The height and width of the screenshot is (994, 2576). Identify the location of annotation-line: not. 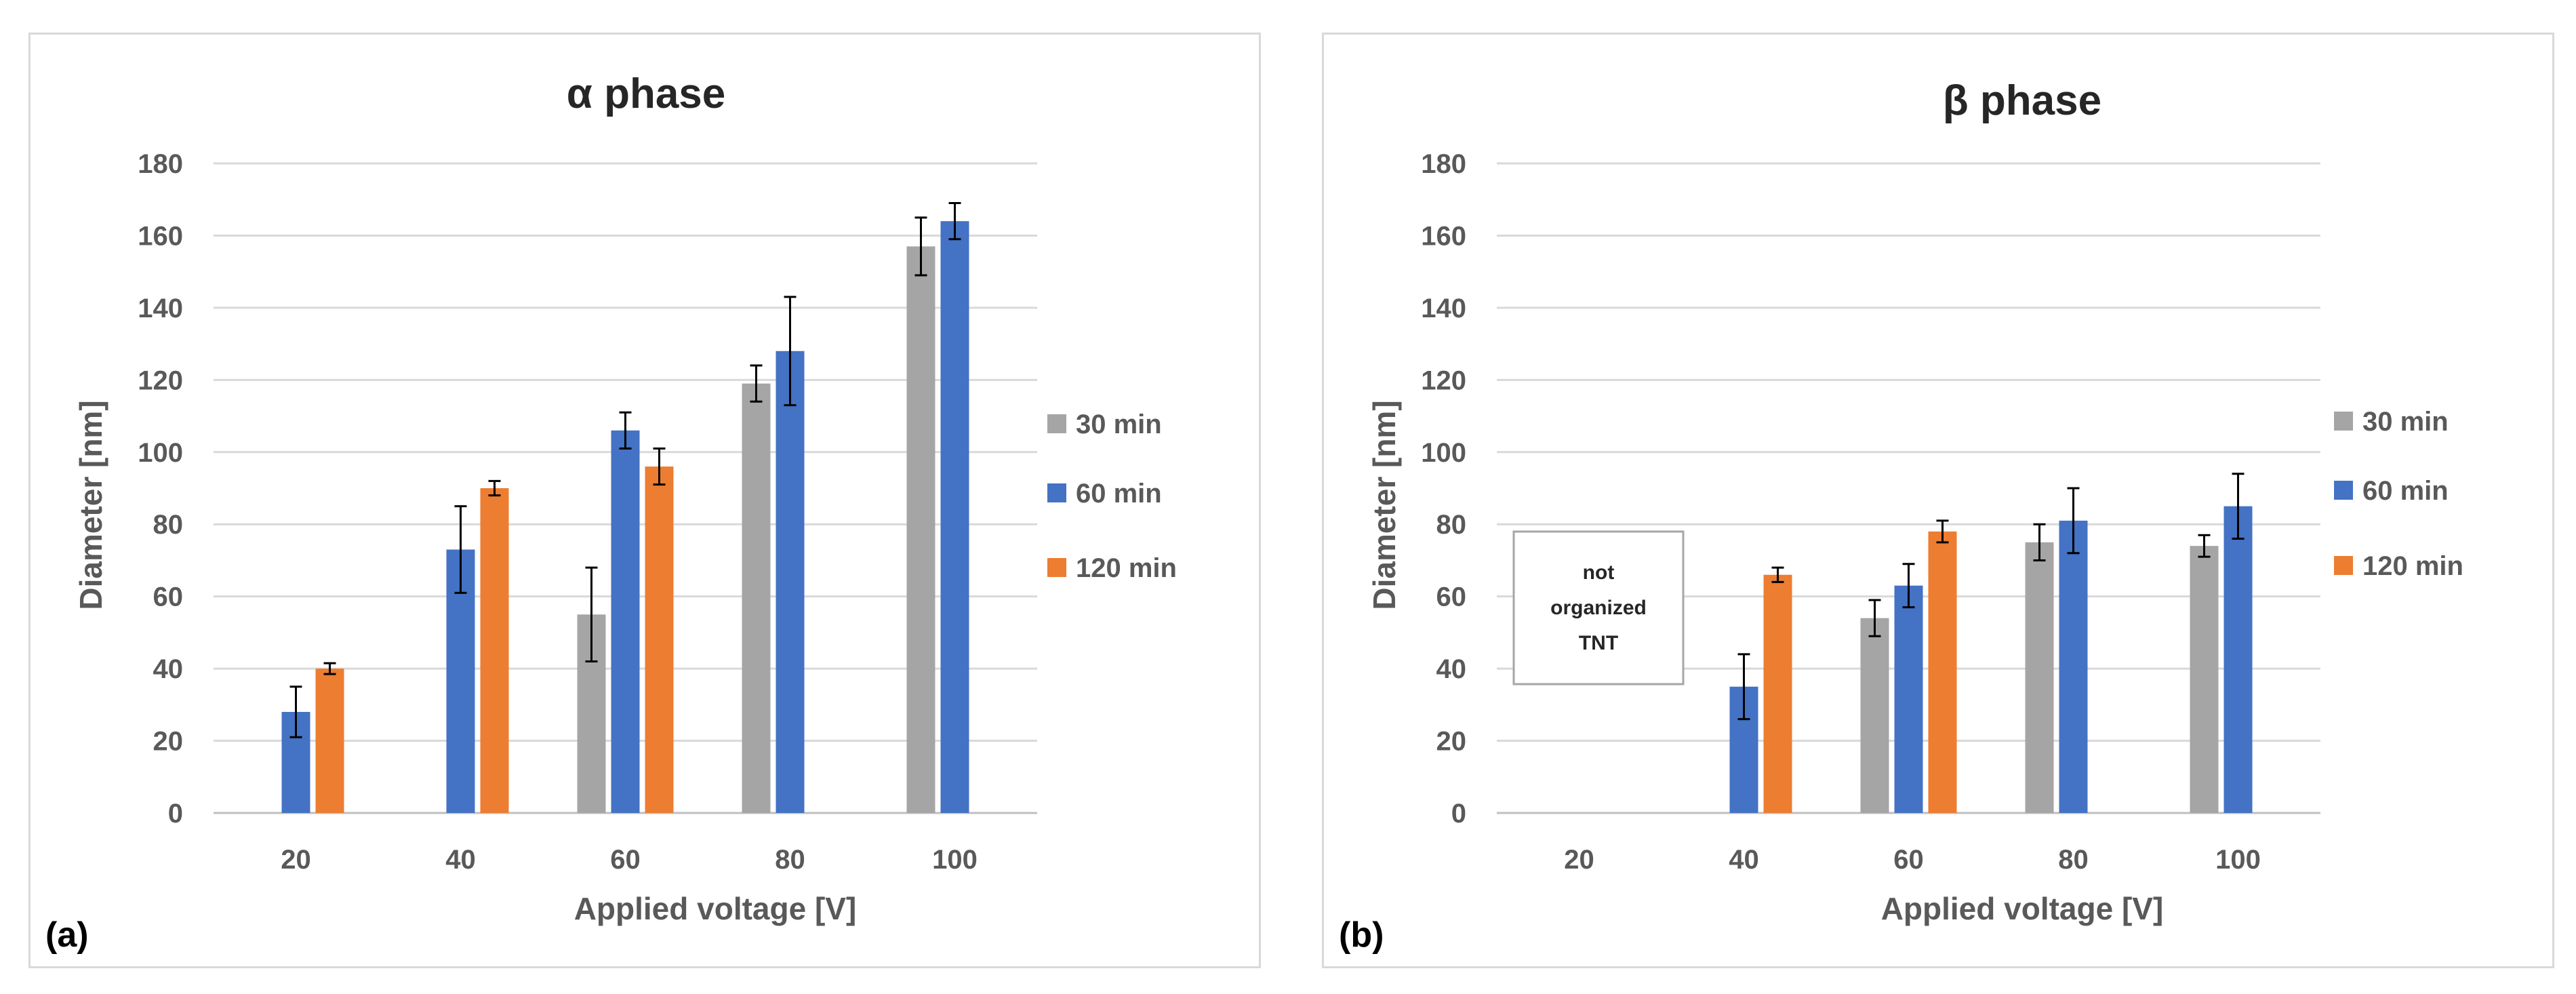
(1599, 572).